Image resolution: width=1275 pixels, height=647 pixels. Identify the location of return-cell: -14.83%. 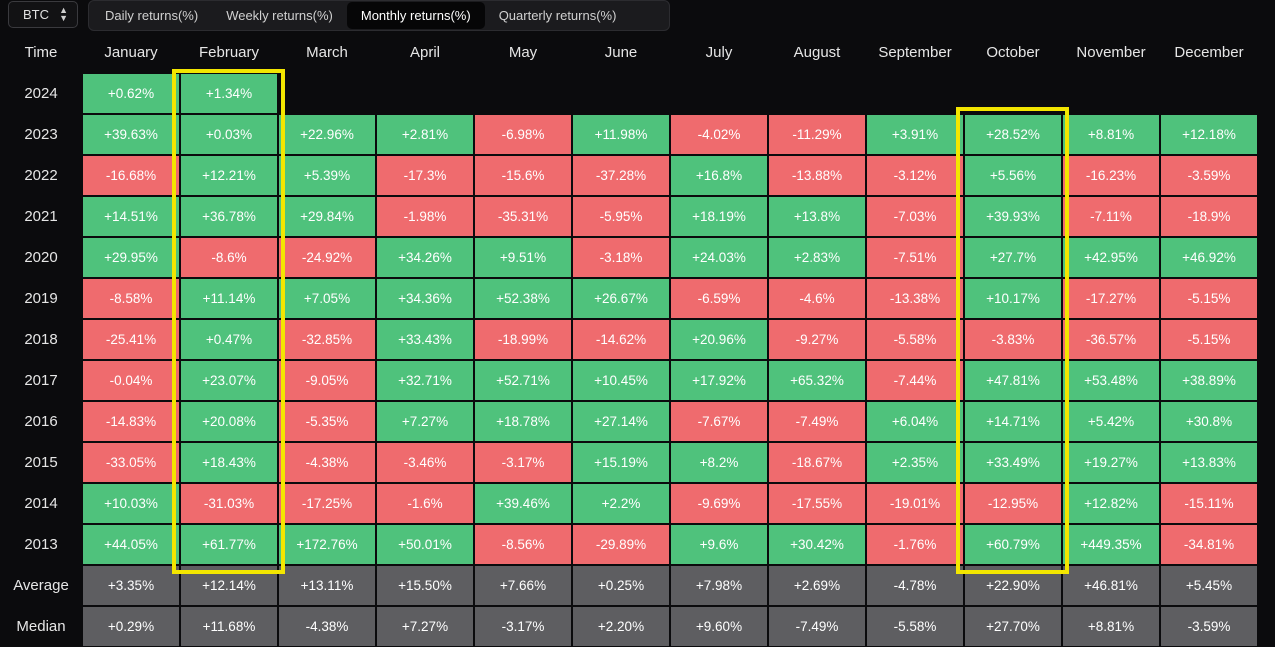
(131, 421).